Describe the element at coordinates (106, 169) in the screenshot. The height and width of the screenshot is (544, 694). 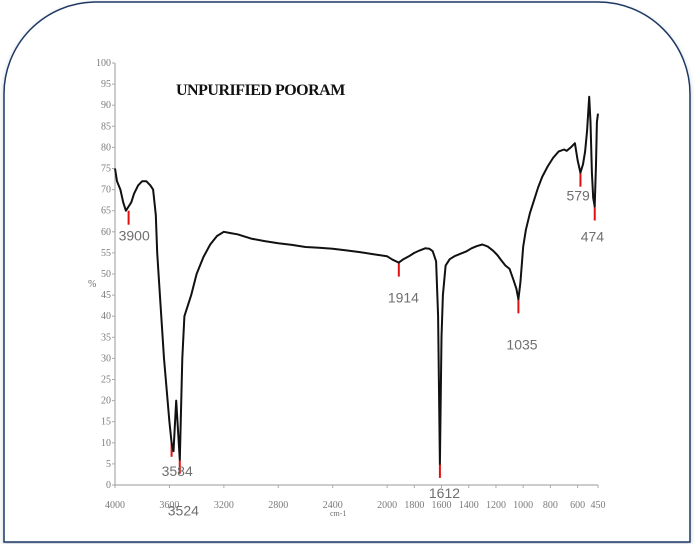
I see `y-tick-label: 75` at that location.